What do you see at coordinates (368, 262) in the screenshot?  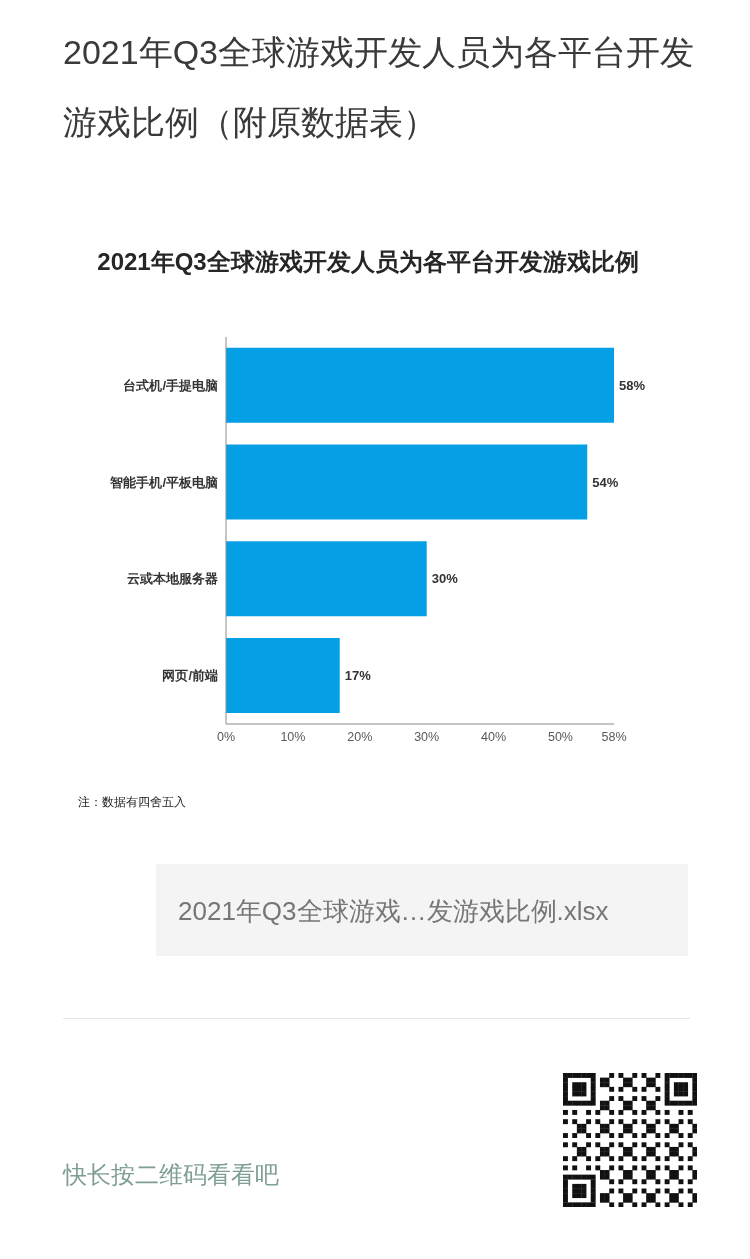 I see `chart-subtitle: 2021年Q3全球游戏开发人员为各平台开发游戏比例` at bounding box center [368, 262].